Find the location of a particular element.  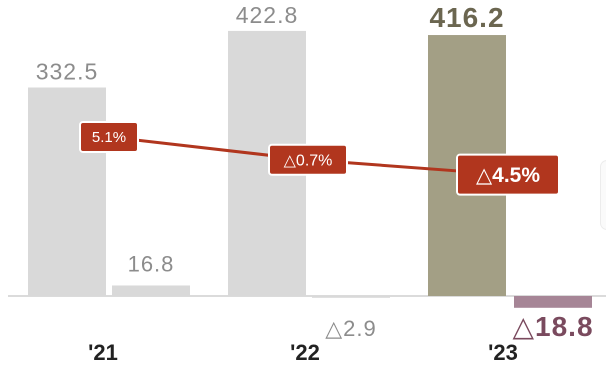

ratio-label-1: △0.7% is located at coordinates (308, 160).